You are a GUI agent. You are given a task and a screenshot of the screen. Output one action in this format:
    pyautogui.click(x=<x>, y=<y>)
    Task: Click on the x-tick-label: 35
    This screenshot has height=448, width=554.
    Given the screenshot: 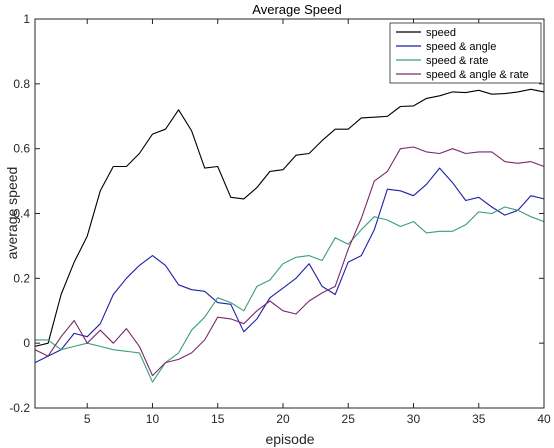 What is the action you would take?
    pyautogui.click(x=479, y=419)
    